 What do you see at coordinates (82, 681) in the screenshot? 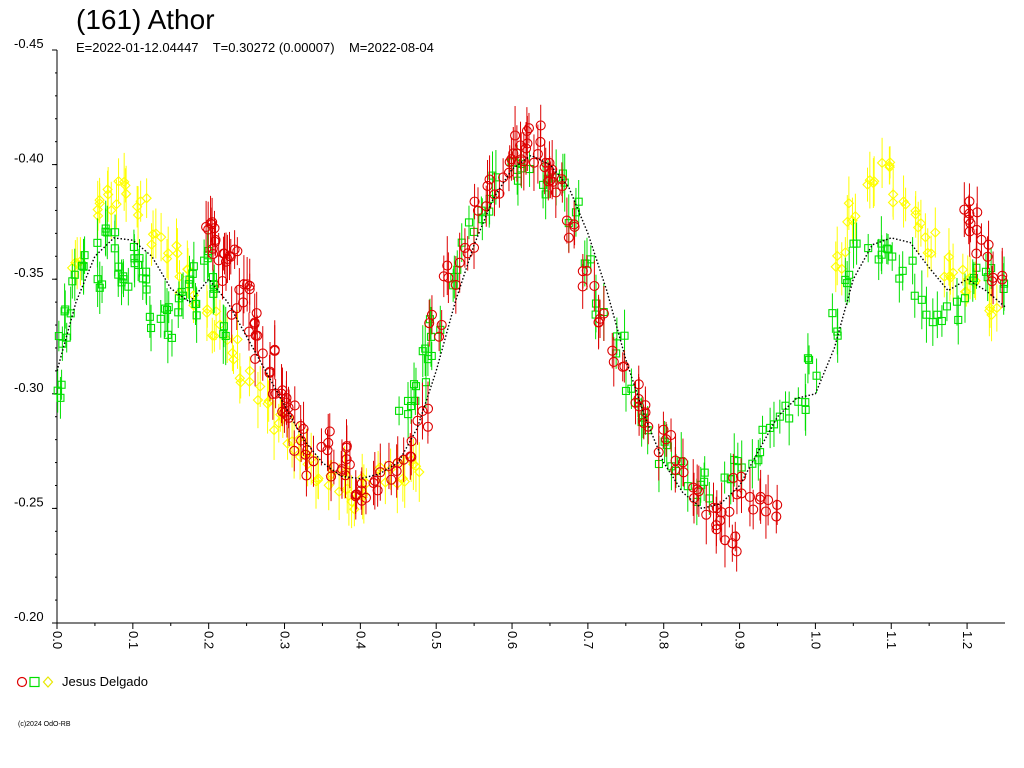
I see `legend: Jesus Delgado` at bounding box center [82, 681].